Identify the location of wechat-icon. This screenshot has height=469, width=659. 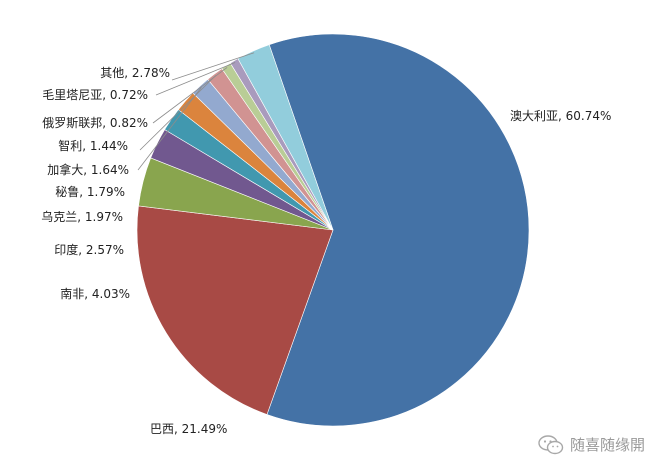
(551, 444).